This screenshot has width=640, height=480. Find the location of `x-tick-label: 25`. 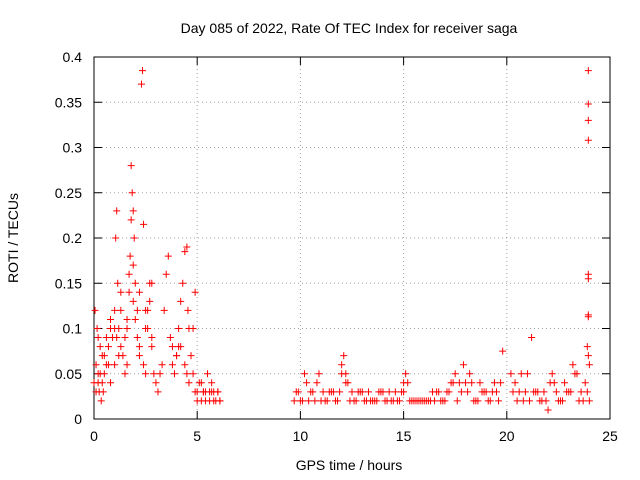

x-tick-label: 25 is located at coordinates (610, 436).